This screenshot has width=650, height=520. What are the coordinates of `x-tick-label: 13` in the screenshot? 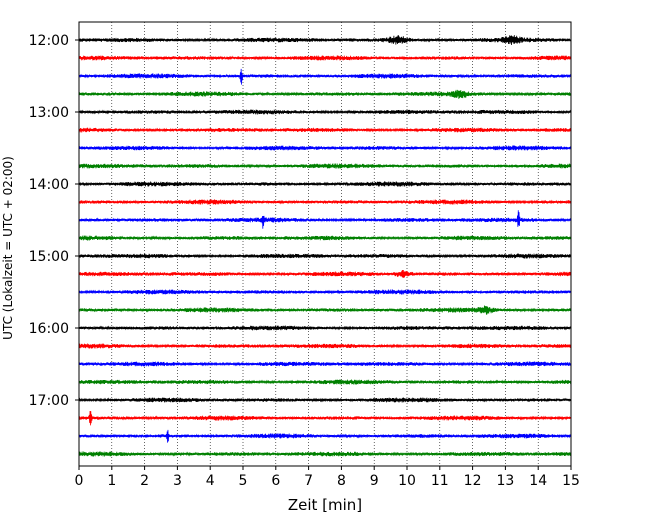 It's located at (505, 481).